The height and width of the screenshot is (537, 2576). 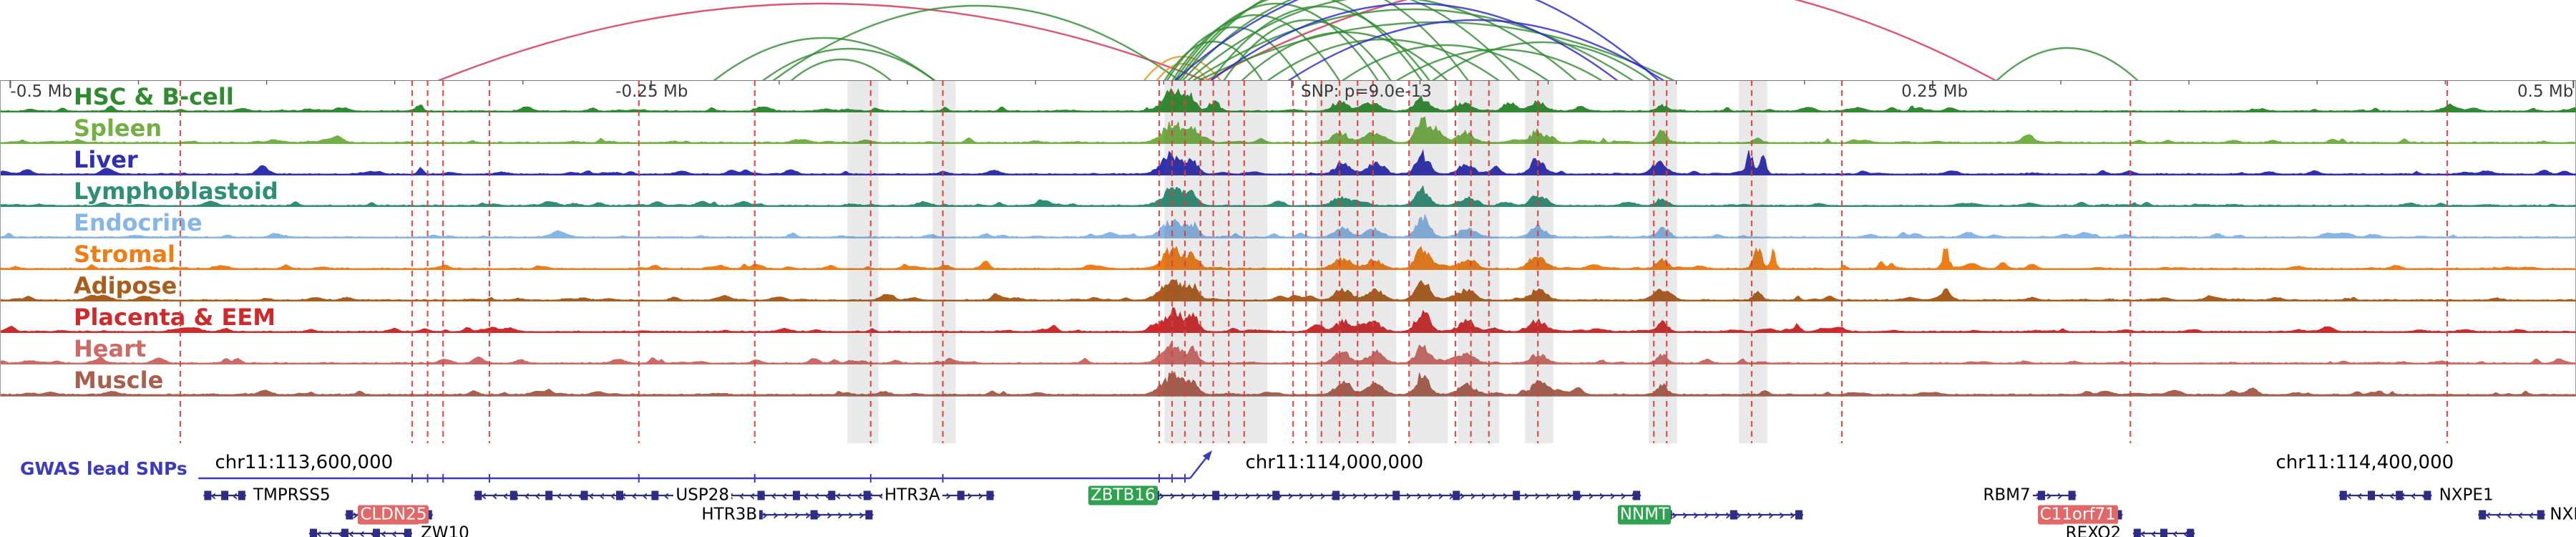 I want to click on coordinate-label: chr11:113,600,000, so click(x=304, y=462).